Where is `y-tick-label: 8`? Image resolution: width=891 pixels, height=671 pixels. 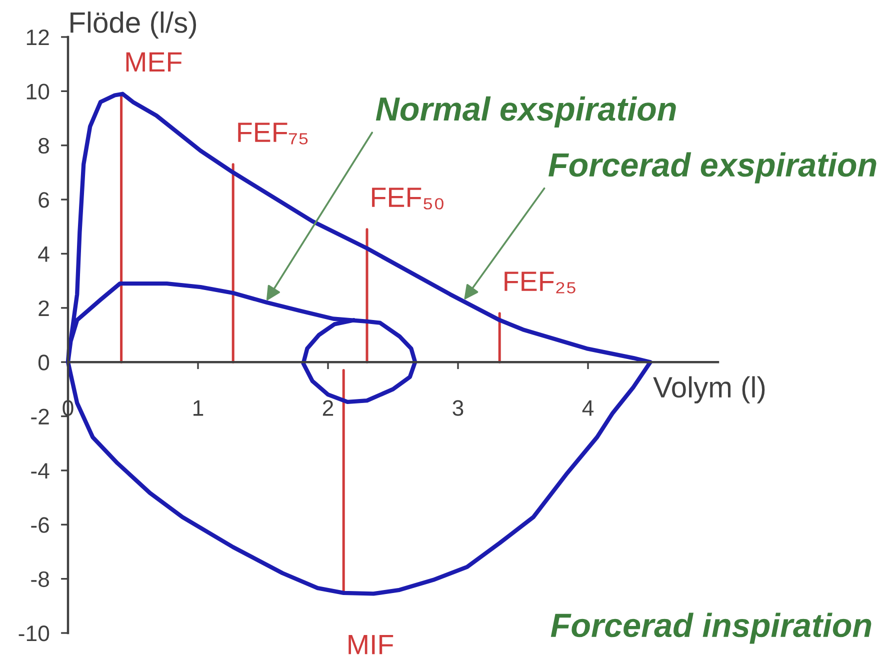 y-tick-label: 8 is located at coordinates (43, 146).